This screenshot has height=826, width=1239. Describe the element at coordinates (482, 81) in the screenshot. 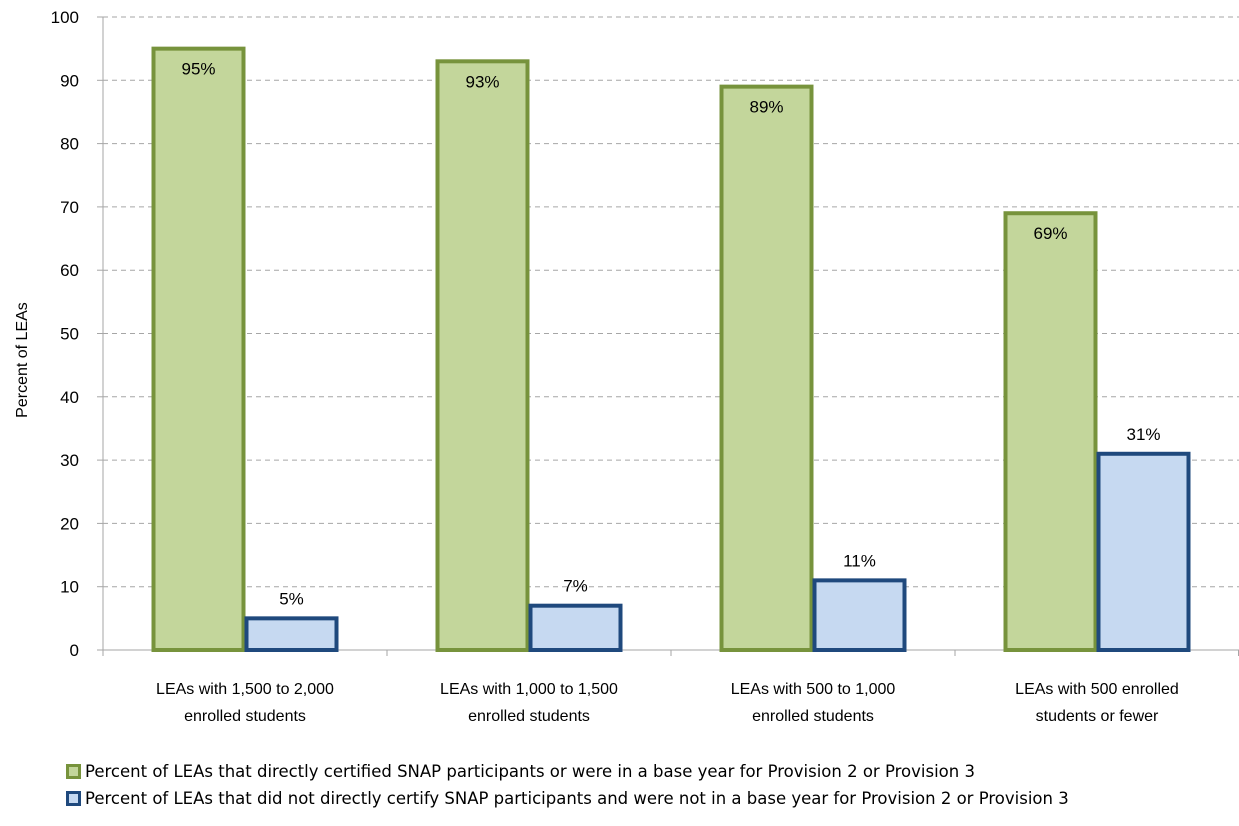

I see `data-label-series-1: 93%` at that location.